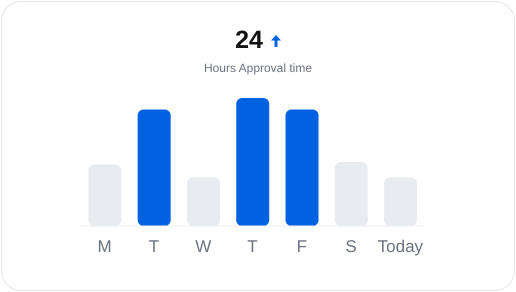 The image size is (516, 292). Describe the element at coordinates (301, 246) in the screenshot. I see `x-tick-label: F` at that location.